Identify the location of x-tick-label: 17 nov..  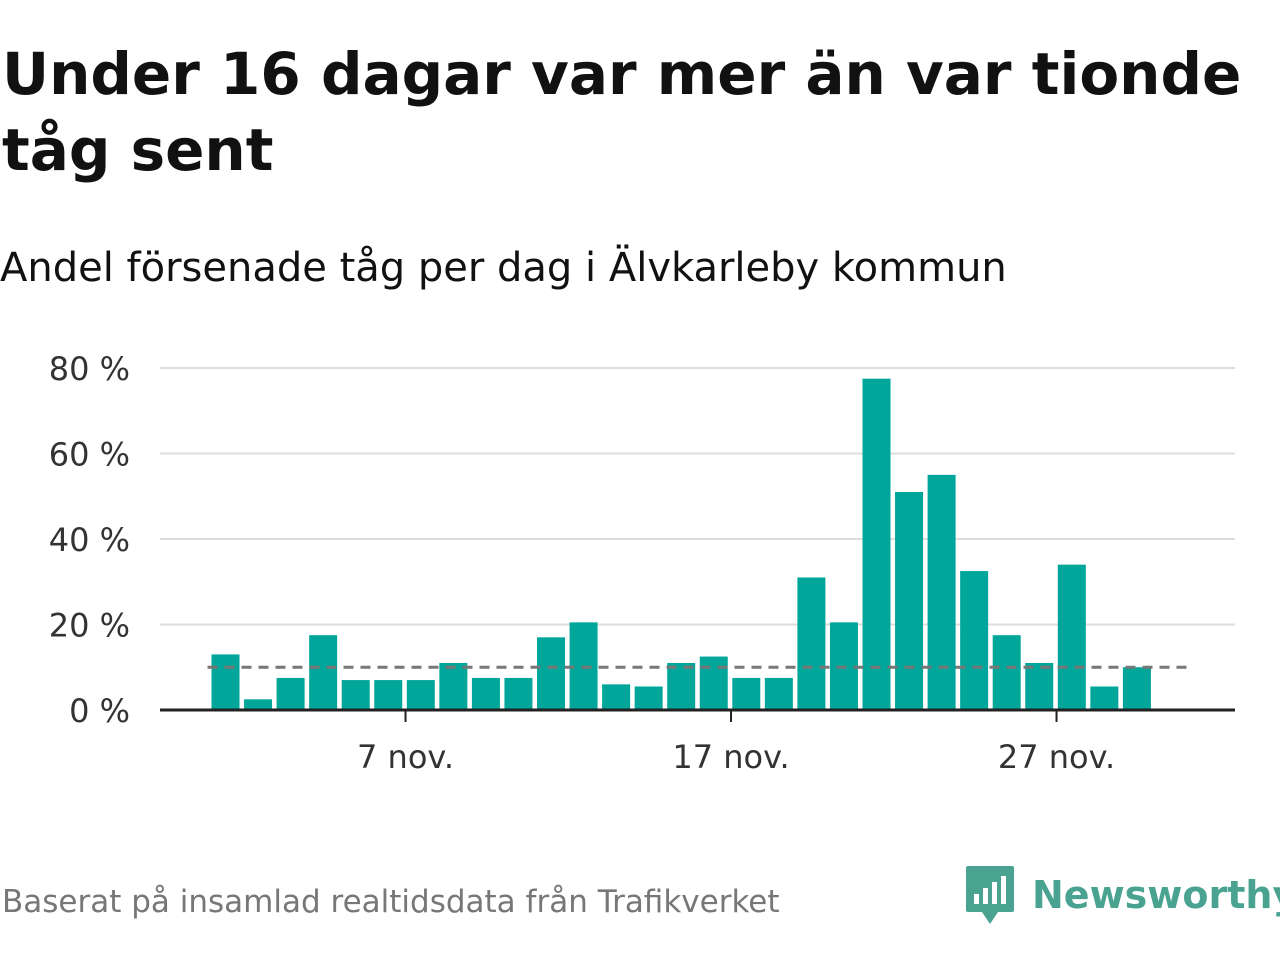
(730, 757).